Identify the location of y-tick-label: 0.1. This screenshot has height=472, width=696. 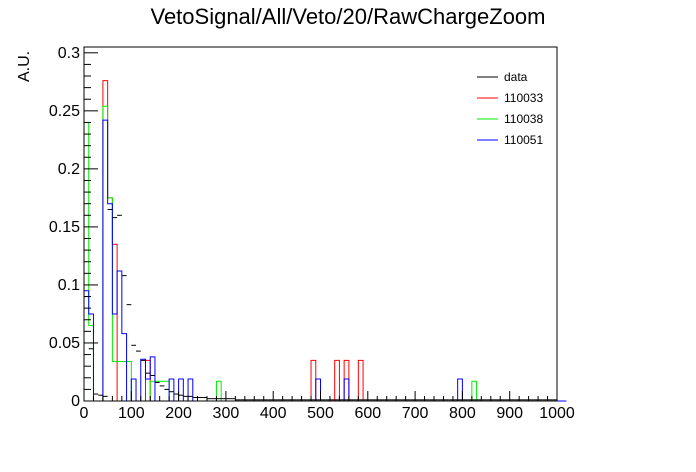
(69, 285).